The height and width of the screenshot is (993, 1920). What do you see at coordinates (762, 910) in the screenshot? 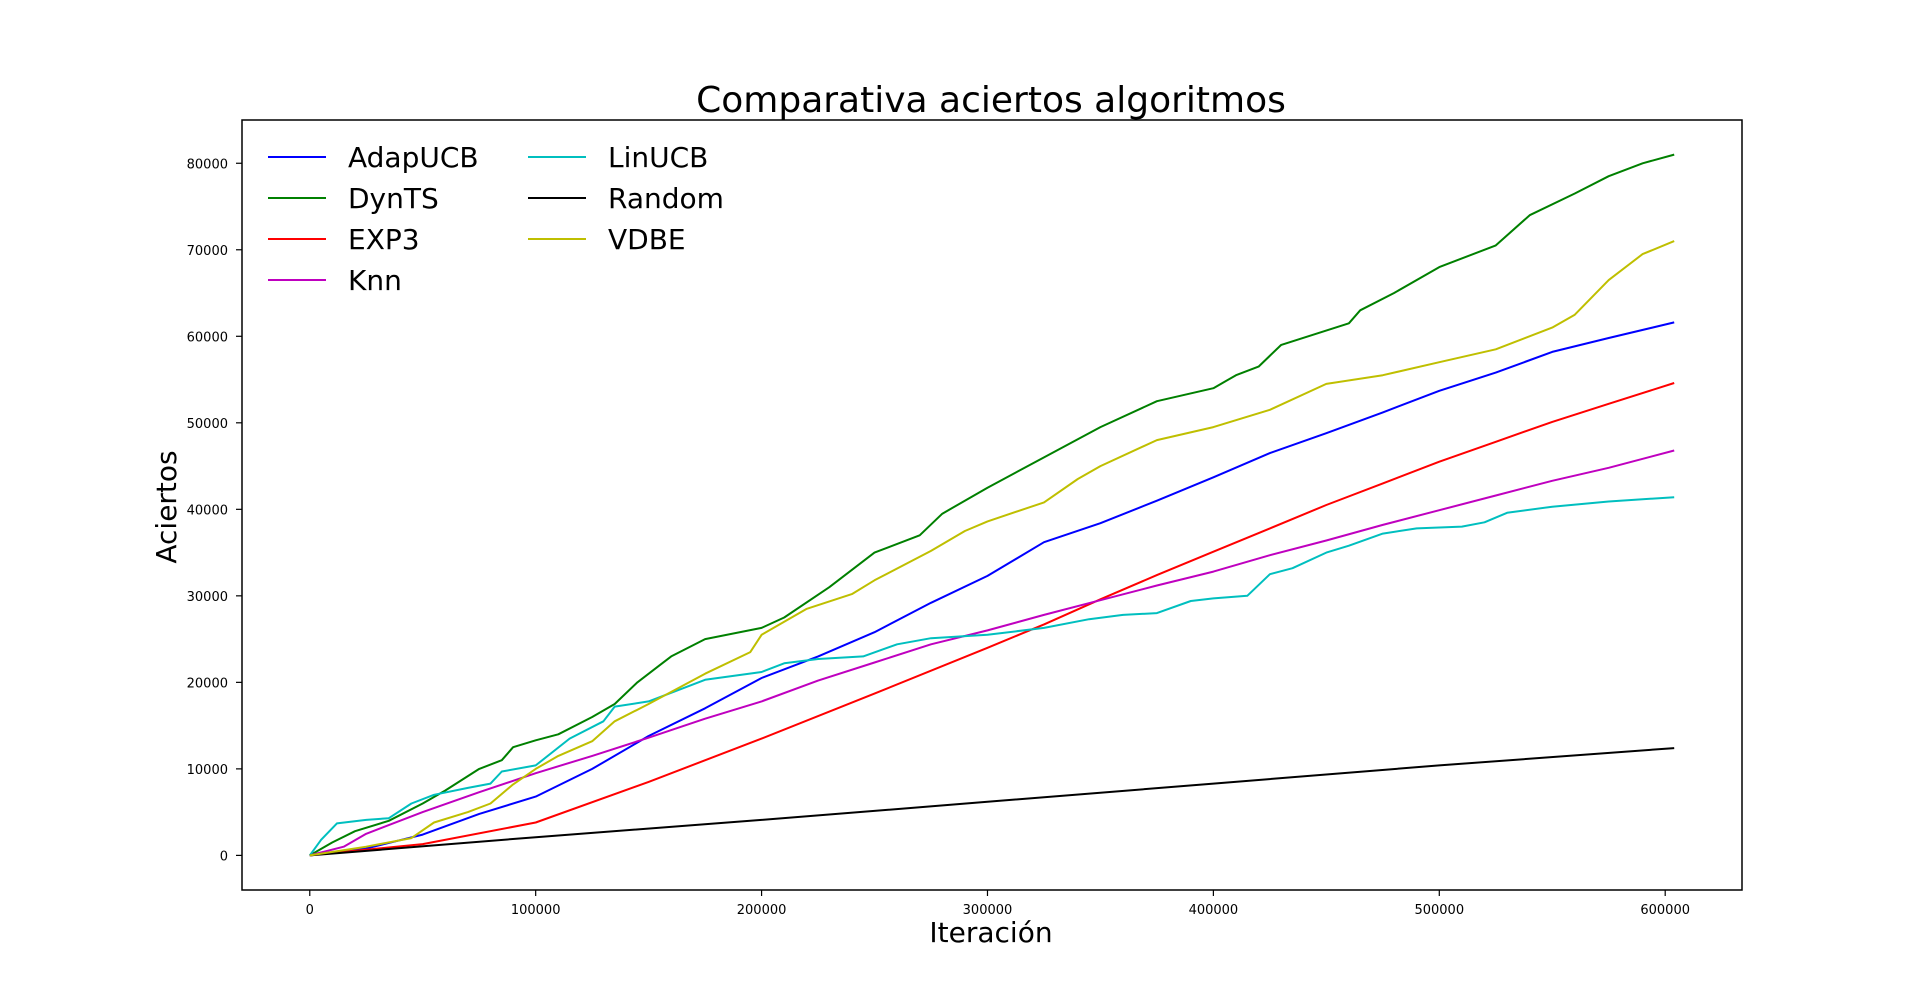
I see `x-tick-label: 200000` at bounding box center [762, 910].